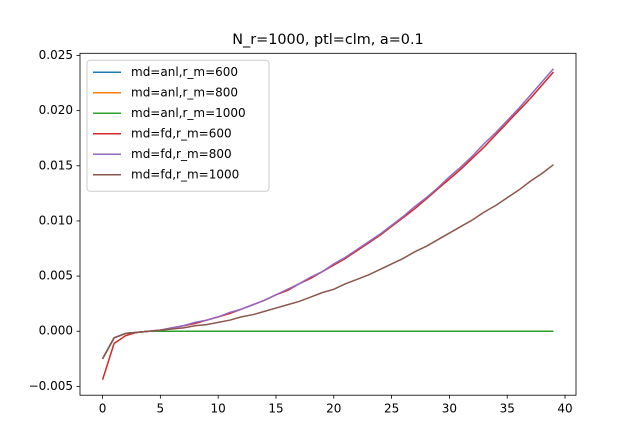 This screenshot has width=640, height=444. What do you see at coordinates (564, 409) in the screenshot?
I see `x-tick-label: 40` at bounding box center [564, 409].